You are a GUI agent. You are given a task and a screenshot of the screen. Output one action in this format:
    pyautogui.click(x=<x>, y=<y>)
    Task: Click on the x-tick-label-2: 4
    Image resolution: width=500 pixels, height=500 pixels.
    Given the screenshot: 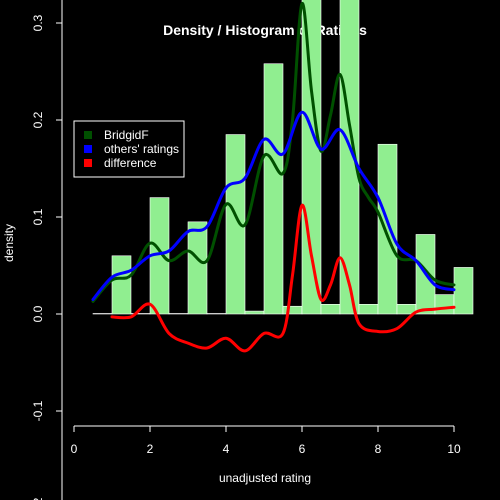 What is the action you would take?
    pyautogui.click(x=226, y=449)
    